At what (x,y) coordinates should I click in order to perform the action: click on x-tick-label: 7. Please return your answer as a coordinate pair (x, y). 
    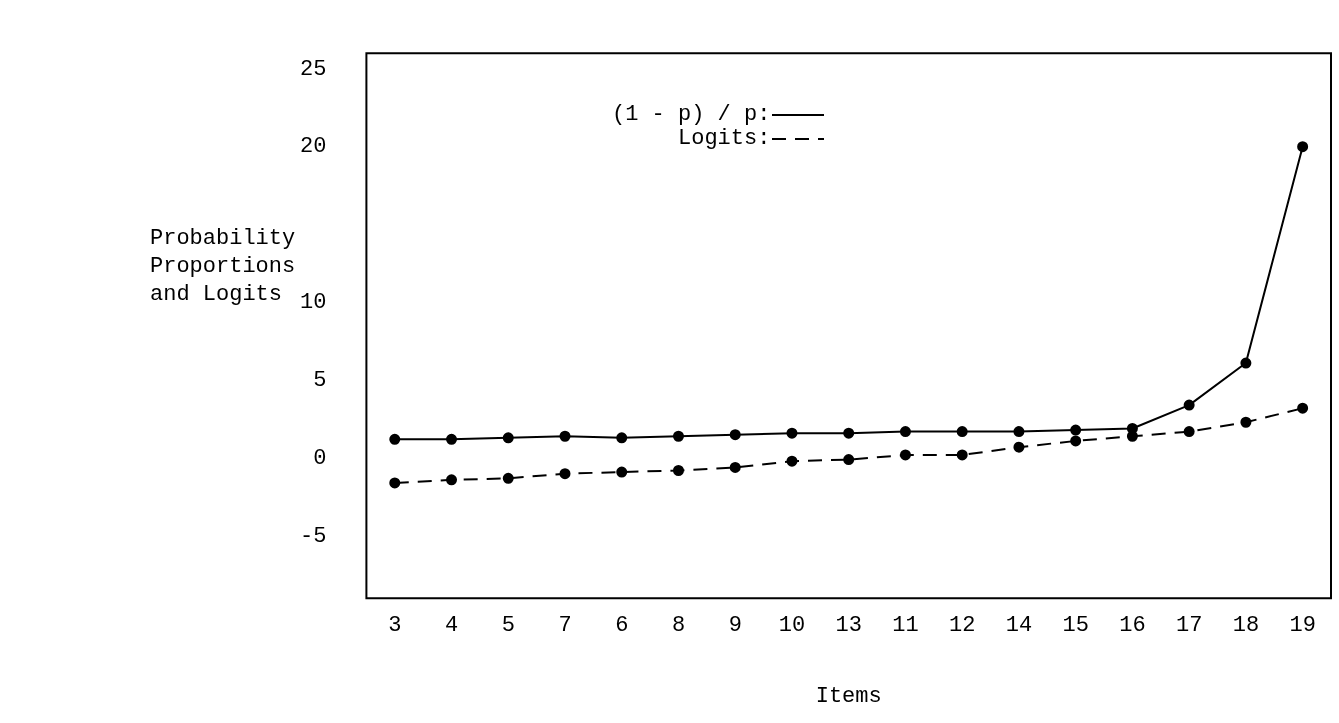
    Looking at the image, I should click on (565, 626).